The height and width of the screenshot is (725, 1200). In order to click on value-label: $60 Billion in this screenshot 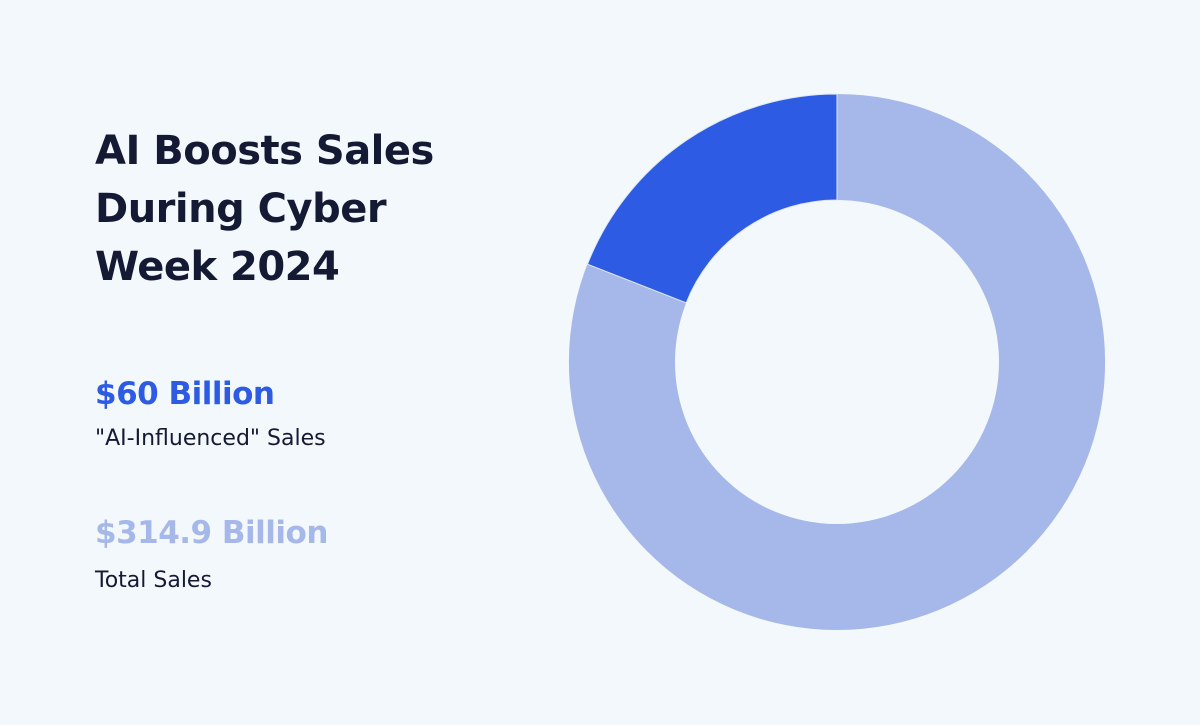, I will do `click(185, 394)`.